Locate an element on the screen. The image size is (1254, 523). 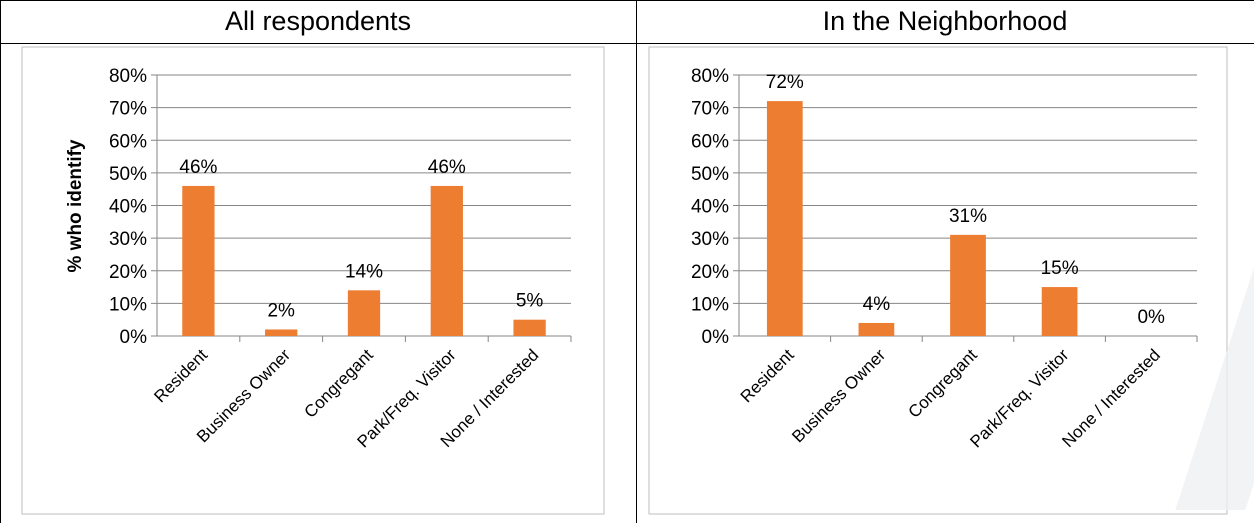
data-label: 5% is located at coordinates (530, 301).